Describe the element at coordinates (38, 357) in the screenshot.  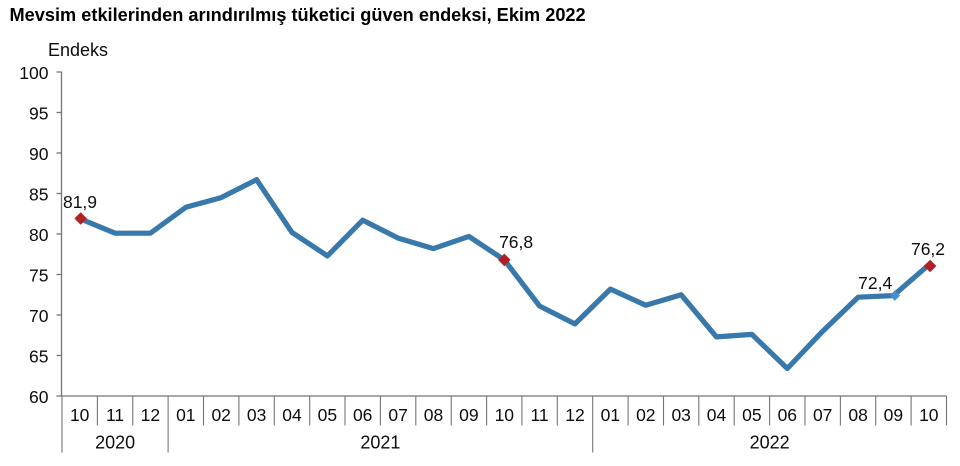
I see `svg-text: 65` at that location.